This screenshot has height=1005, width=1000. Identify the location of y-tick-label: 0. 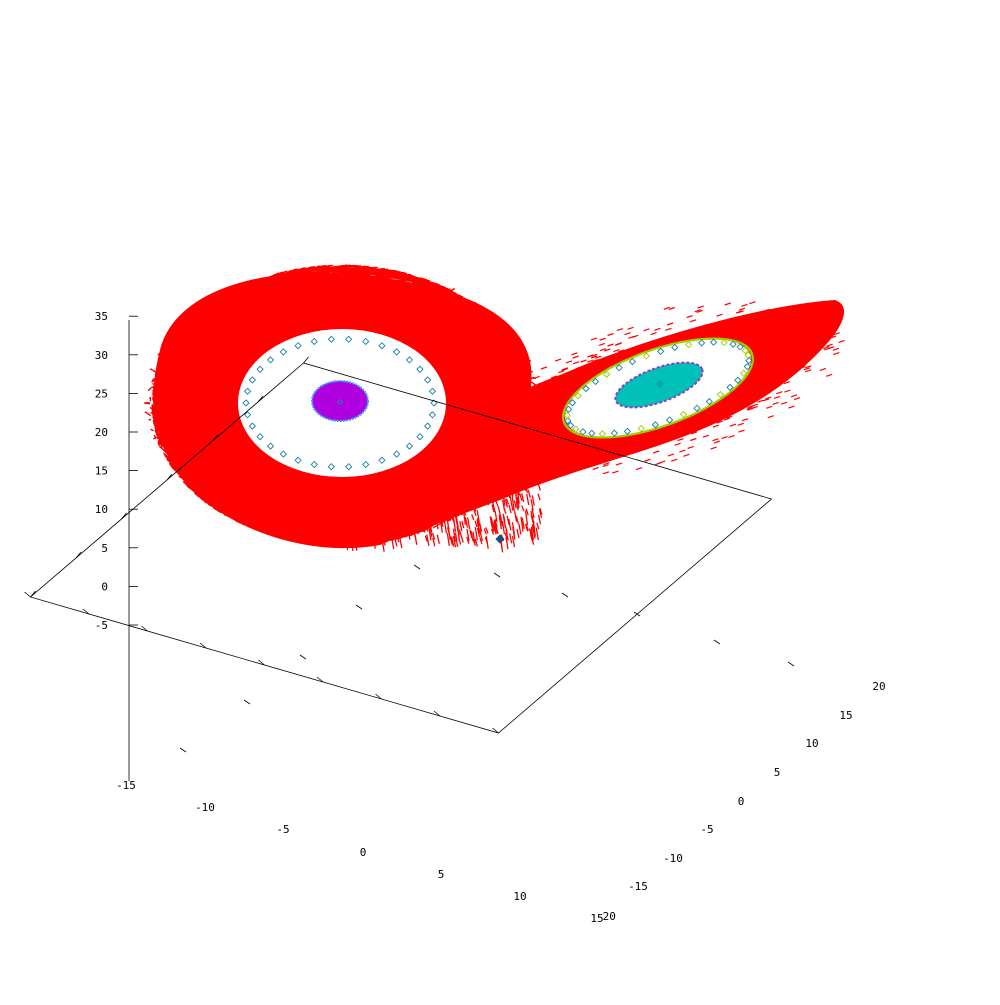
(741, 801).